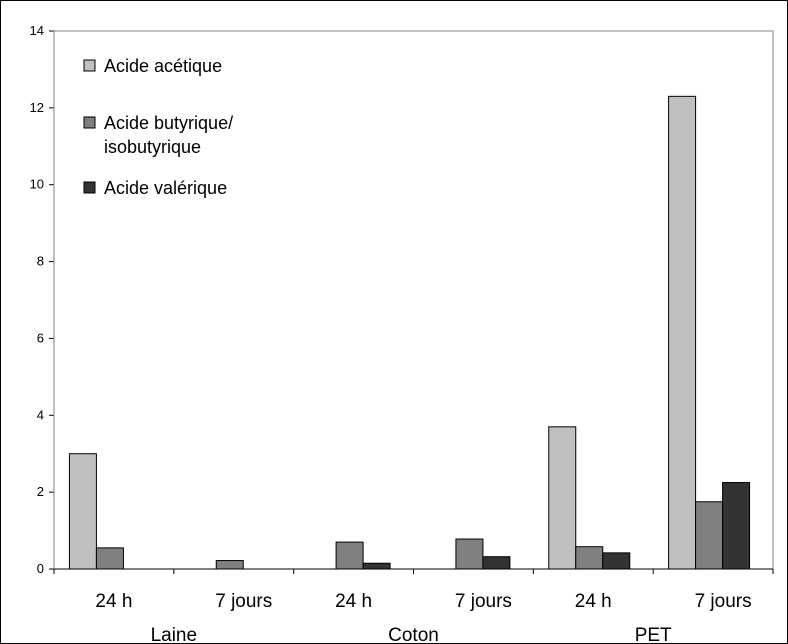 Image resolution: width=788 pixels, height=644 pixels. I want to click on legend-label: isobutyrique, so click(152, 147).